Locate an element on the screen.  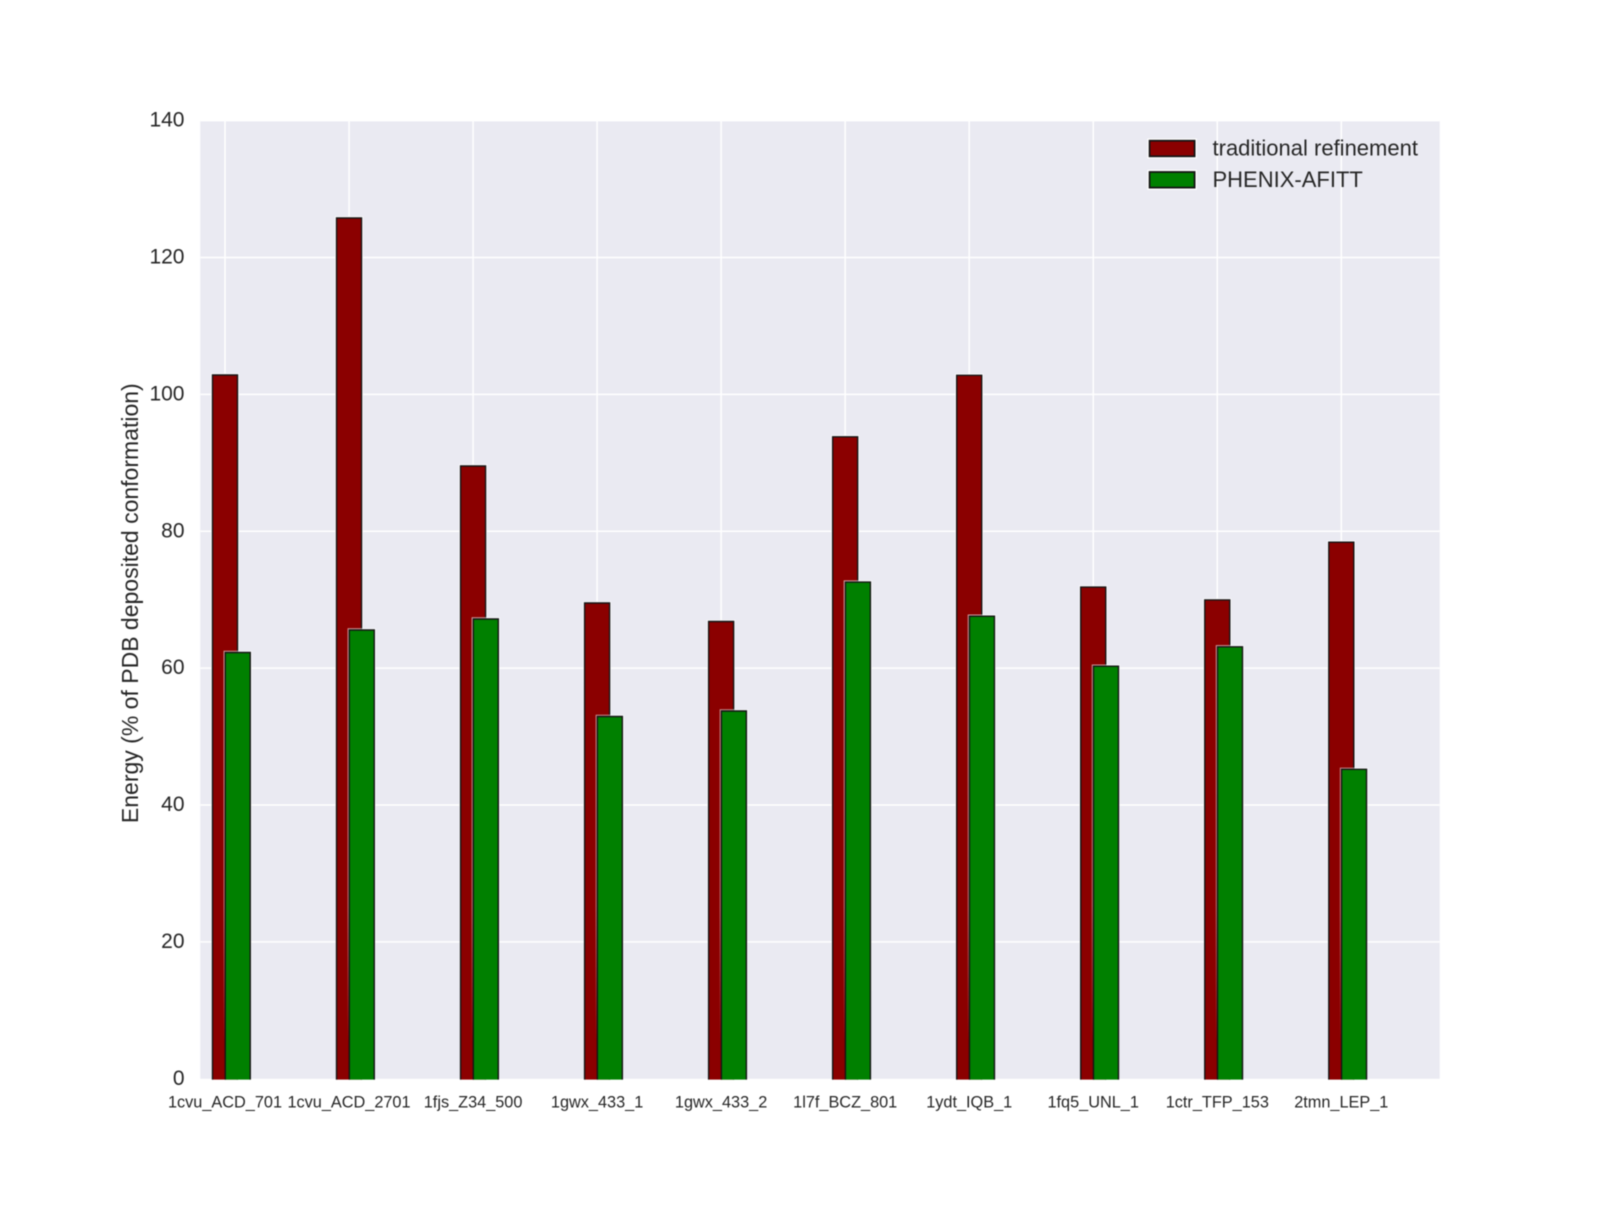
svg-text: 1l7f_BCZ_801 is located at coordinates (845, 1102).